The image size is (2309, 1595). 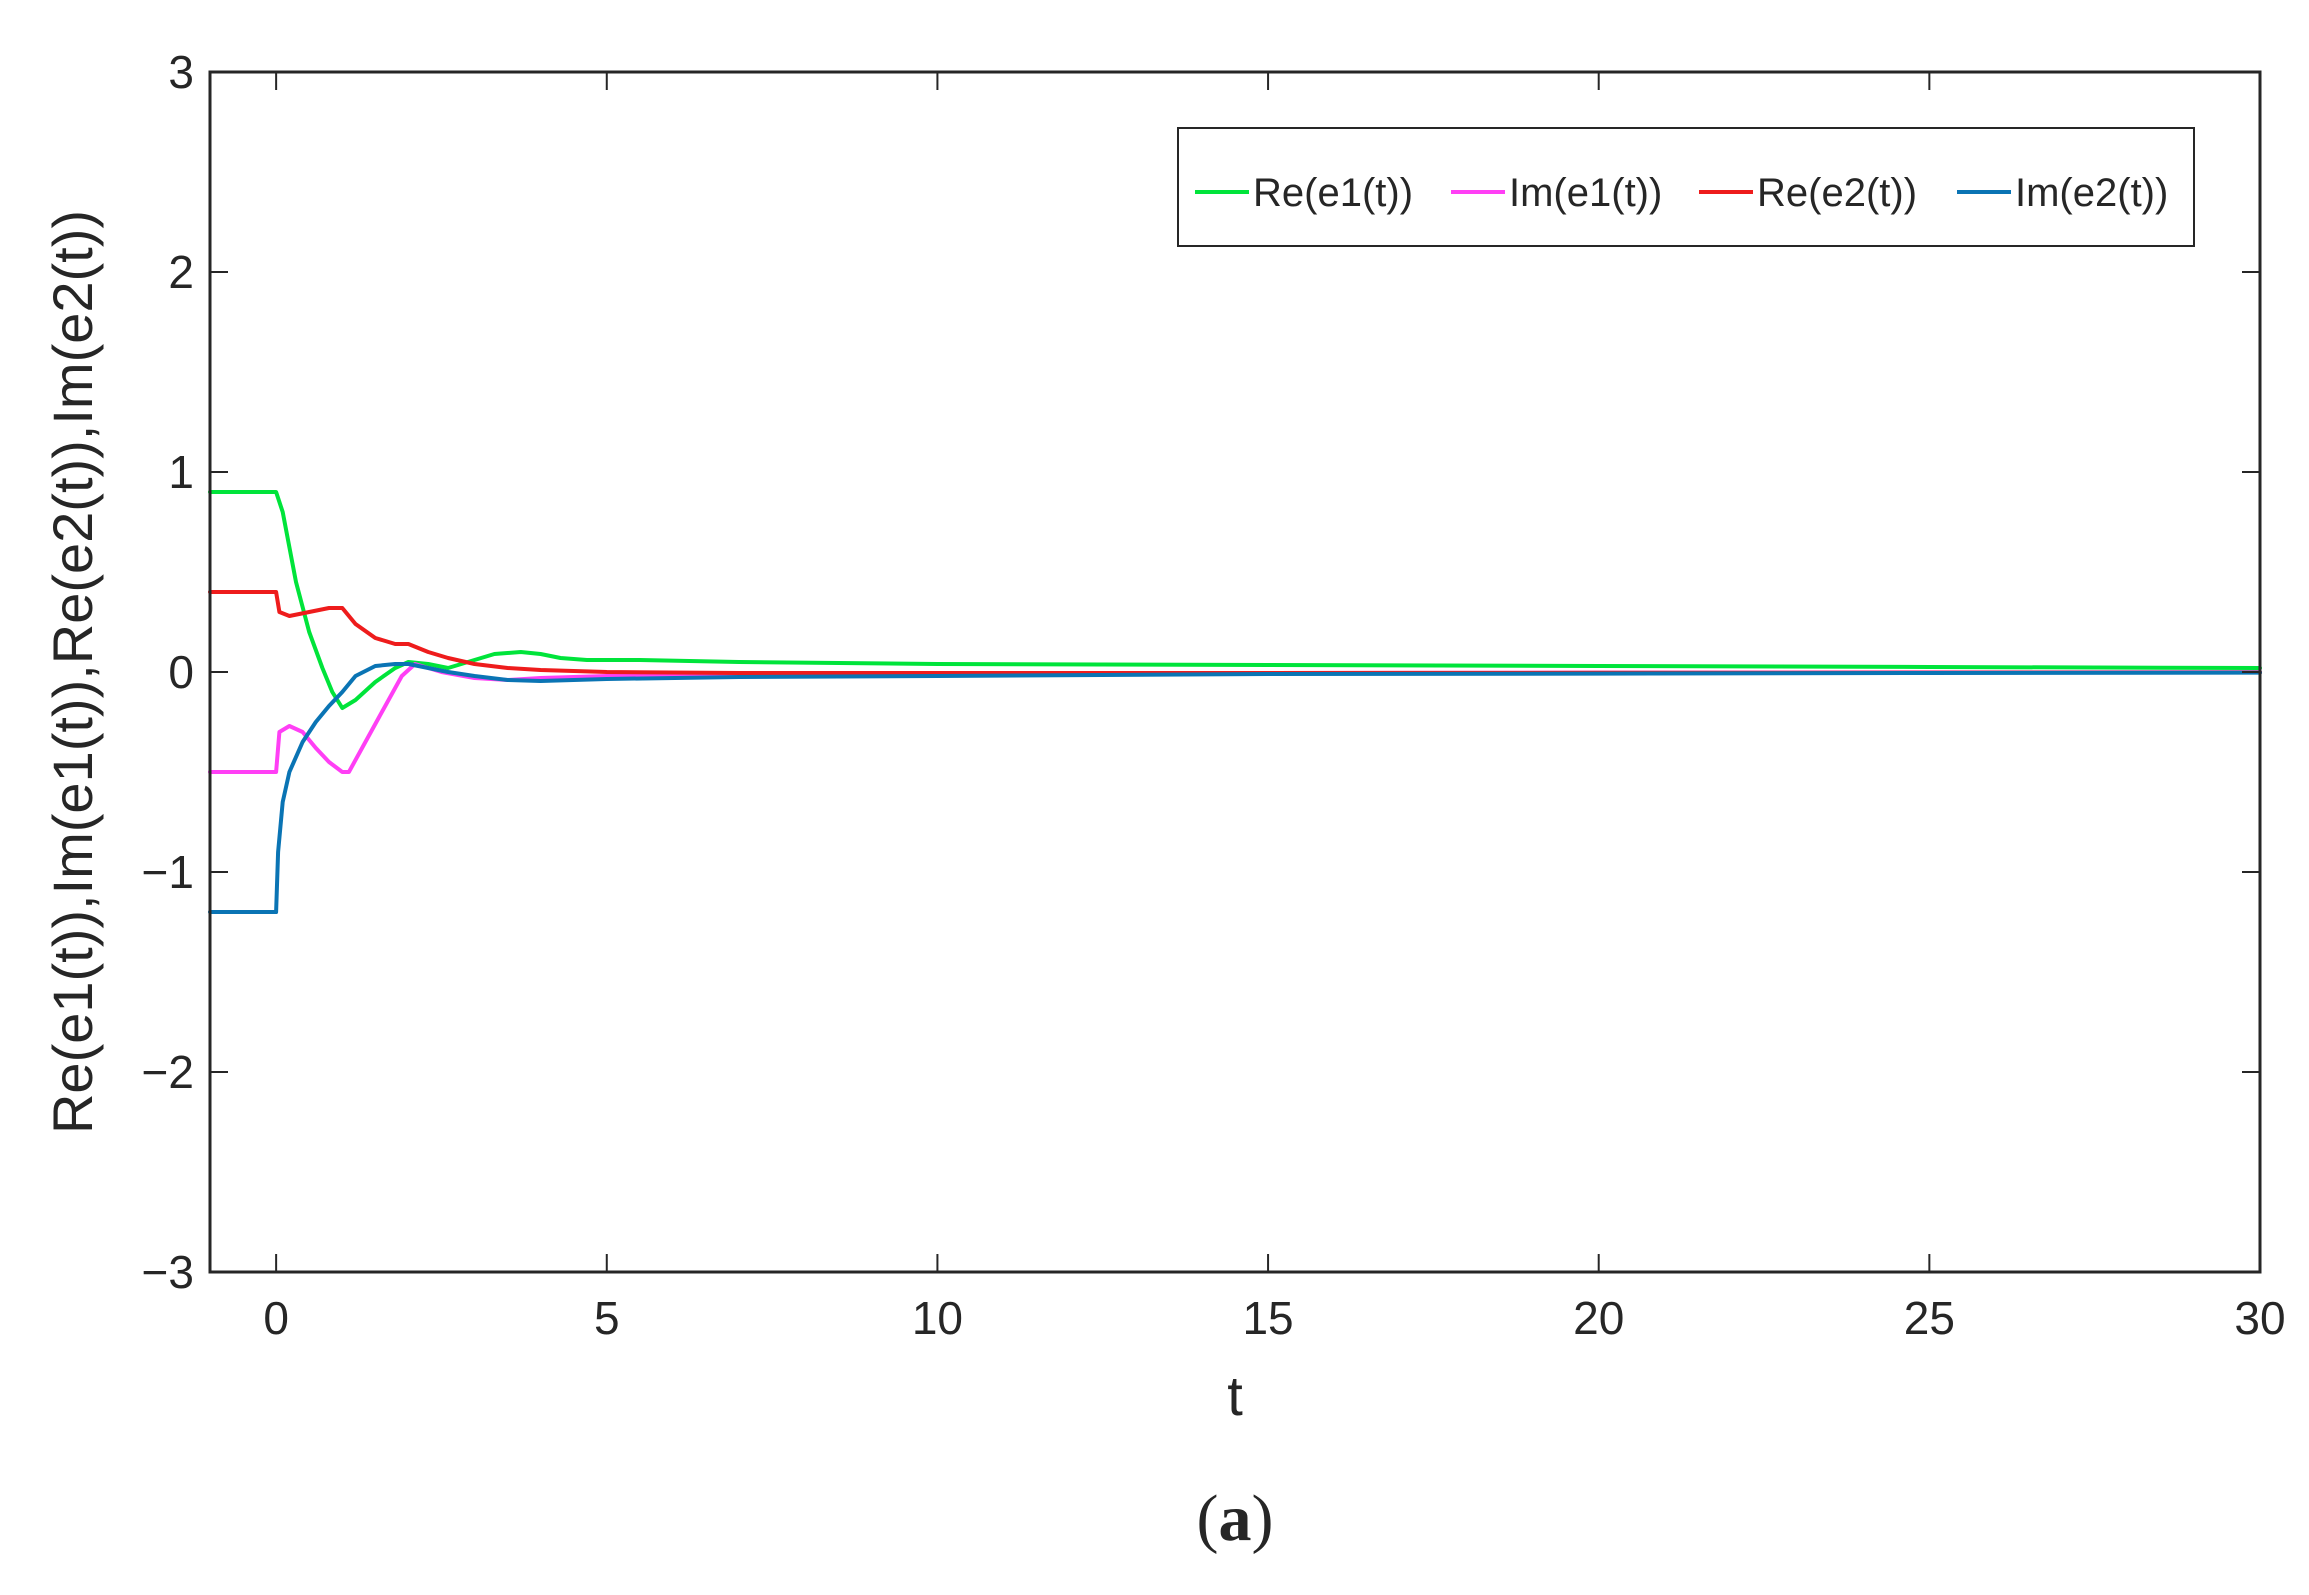 I want to click on caption-open-paren: (, so click(x=1208, y=1518).